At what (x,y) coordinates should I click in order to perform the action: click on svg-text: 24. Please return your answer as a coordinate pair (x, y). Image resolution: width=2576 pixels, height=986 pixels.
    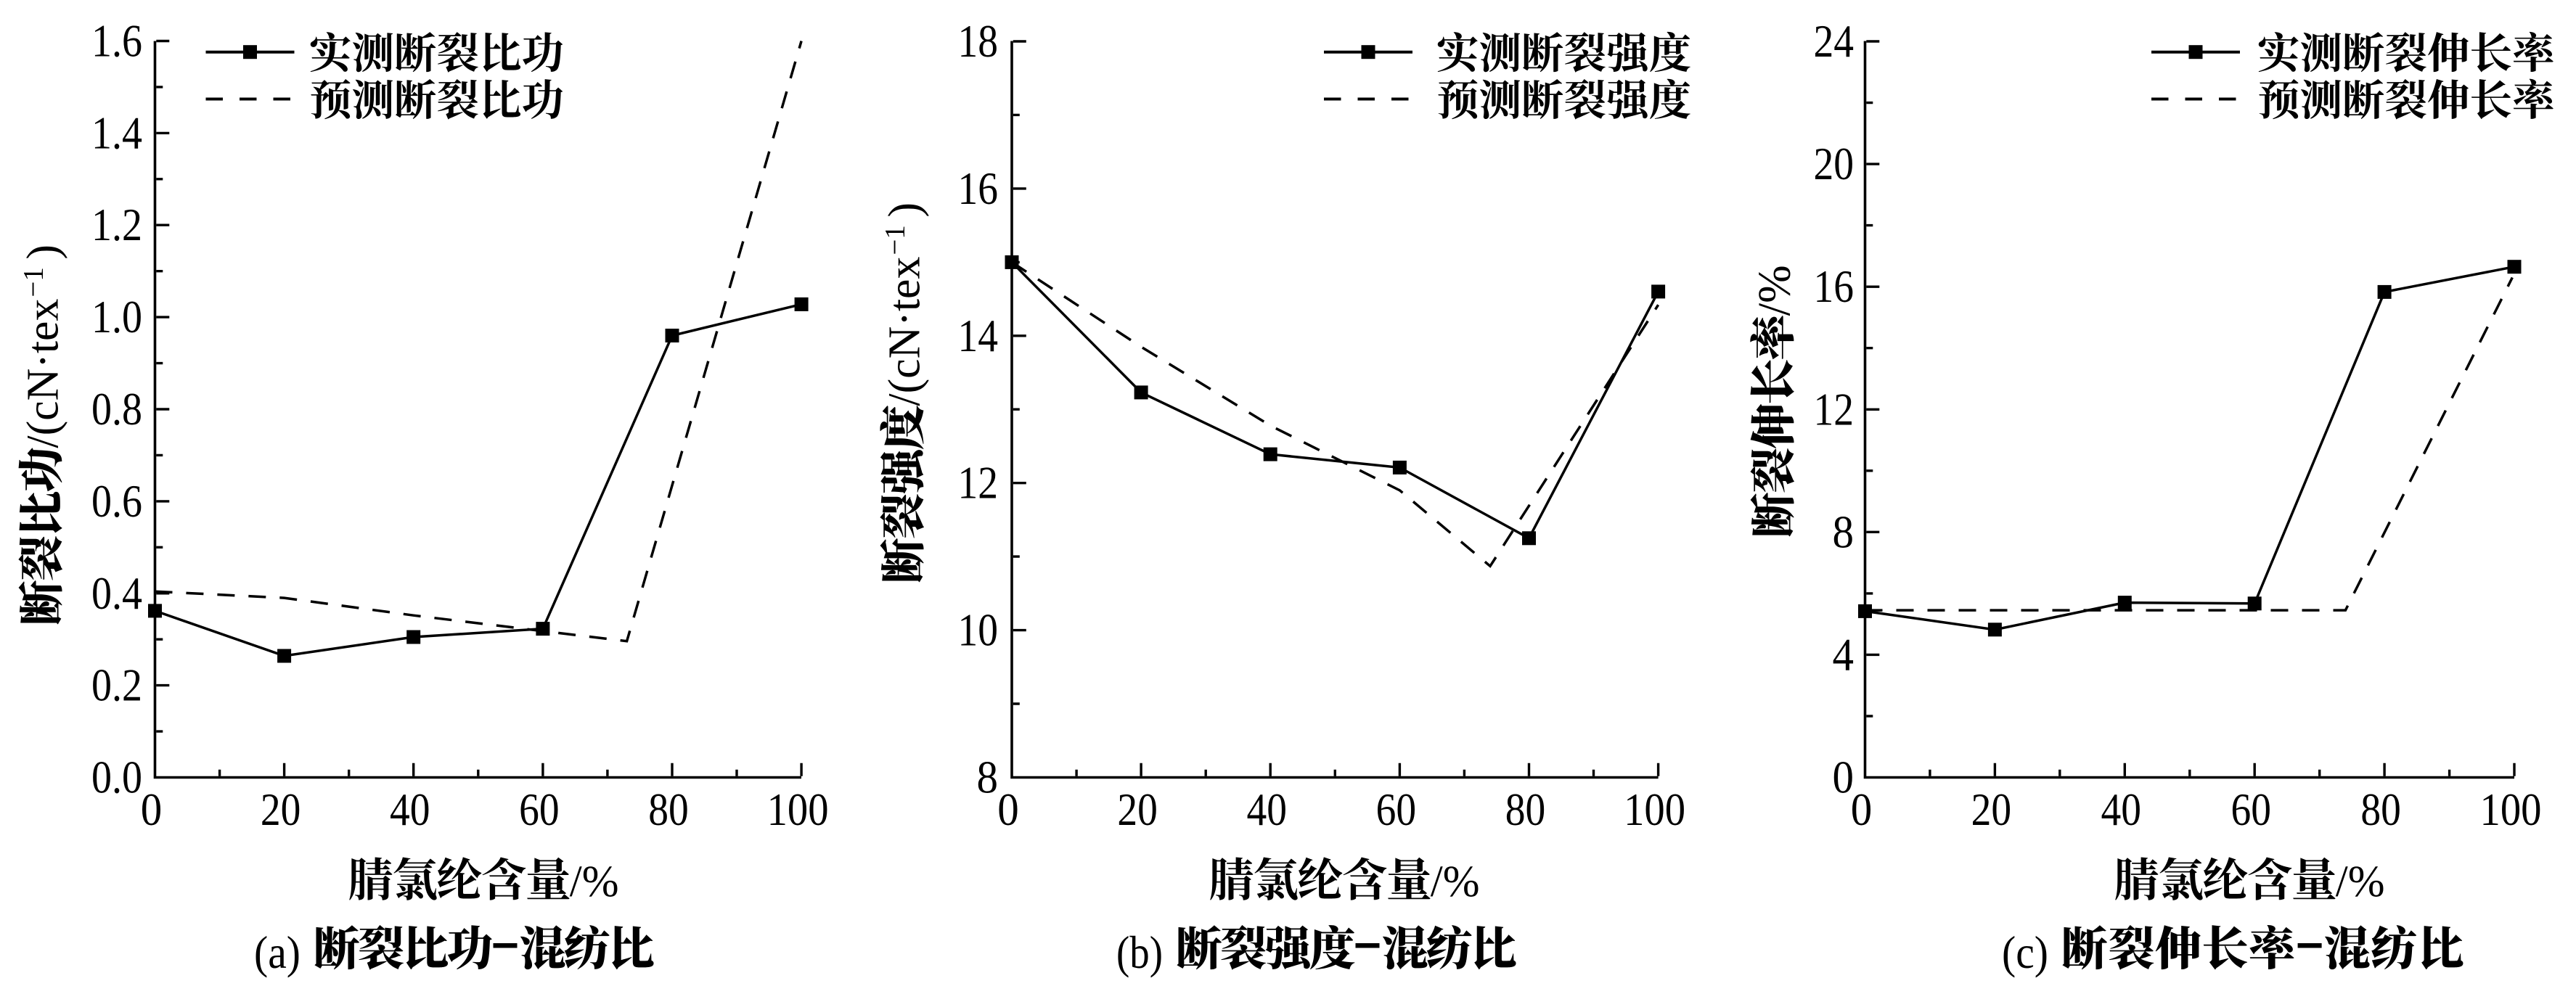
    Looking at the image, I should click on (1834, 41).